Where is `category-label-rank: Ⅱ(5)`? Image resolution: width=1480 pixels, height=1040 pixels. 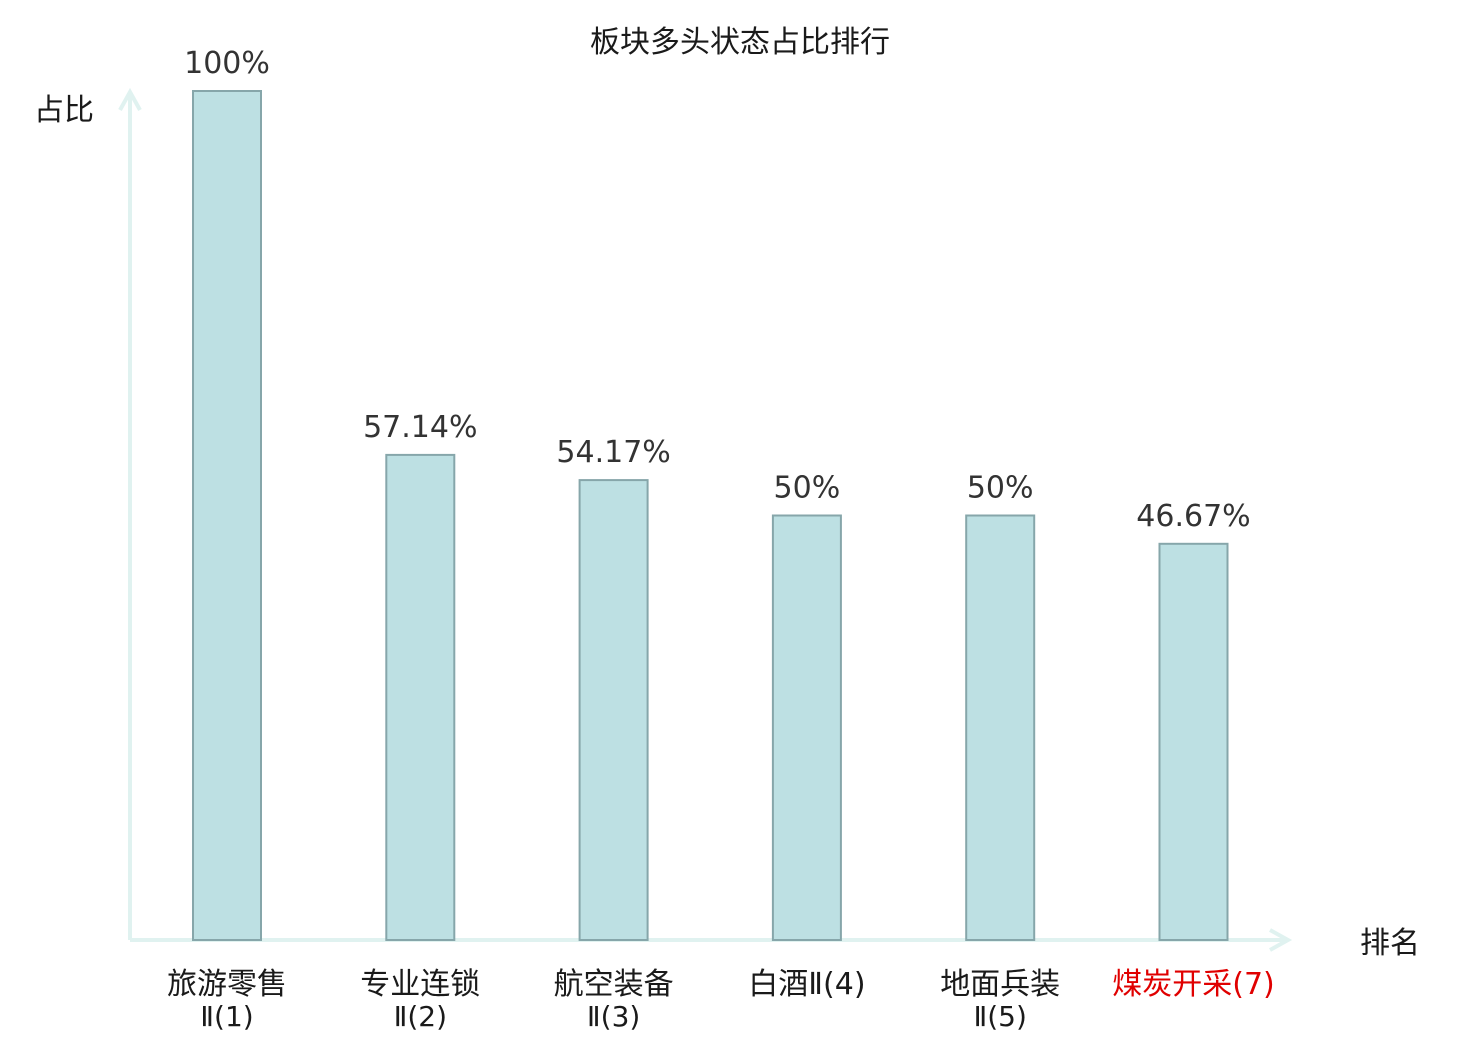 category-label-rank: Ⅱ(5) is located at coordinates (999, 1016).